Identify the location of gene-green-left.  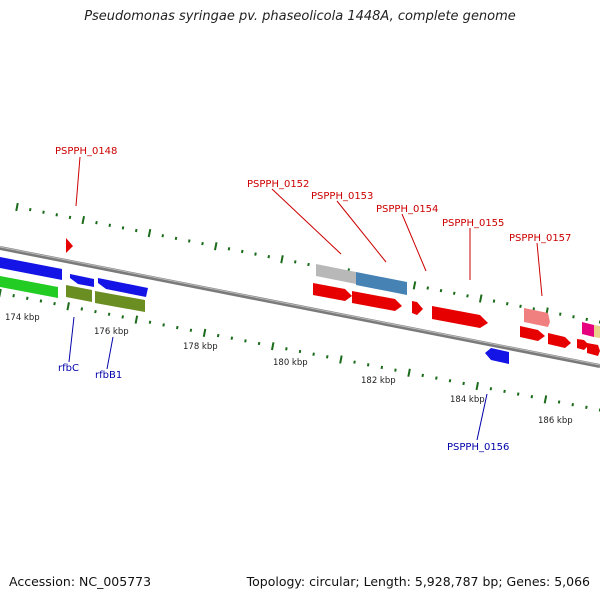
(29, 287).